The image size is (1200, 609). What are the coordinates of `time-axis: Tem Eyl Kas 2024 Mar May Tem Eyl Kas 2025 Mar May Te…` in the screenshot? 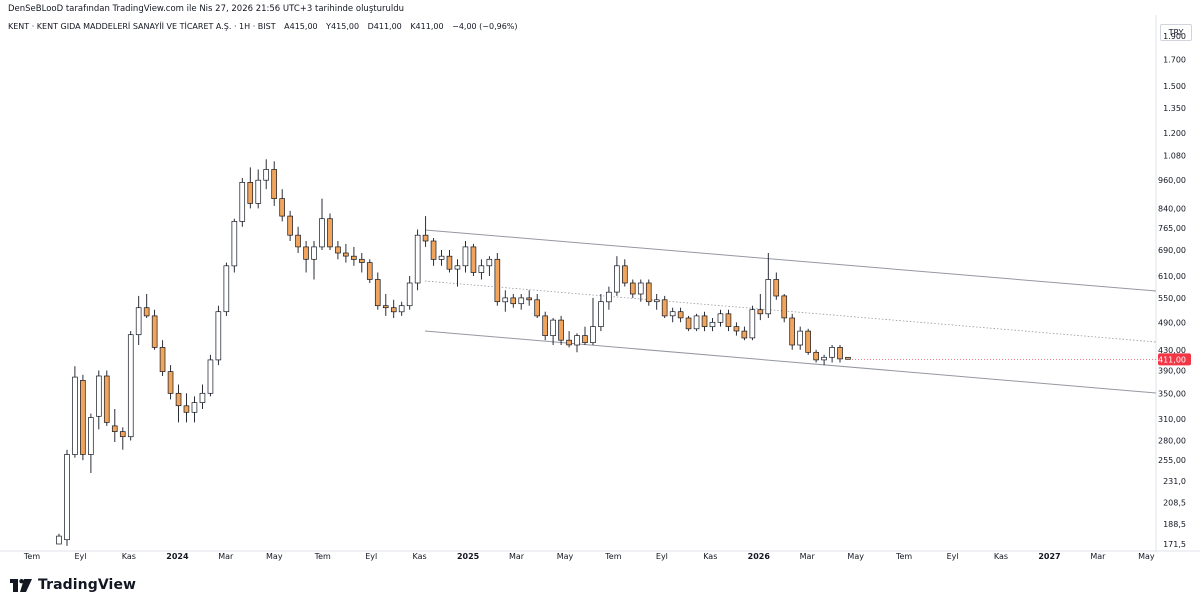 It's located at (589, 556).